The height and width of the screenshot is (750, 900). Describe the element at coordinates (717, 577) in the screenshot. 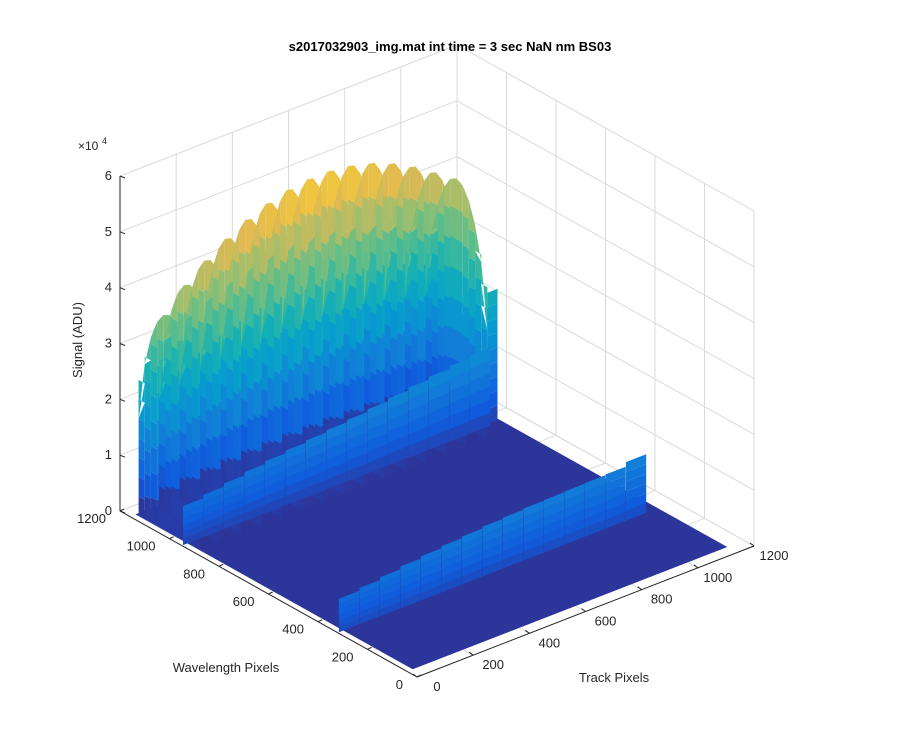

I see `x-tick-label-5: 1000` at that location.